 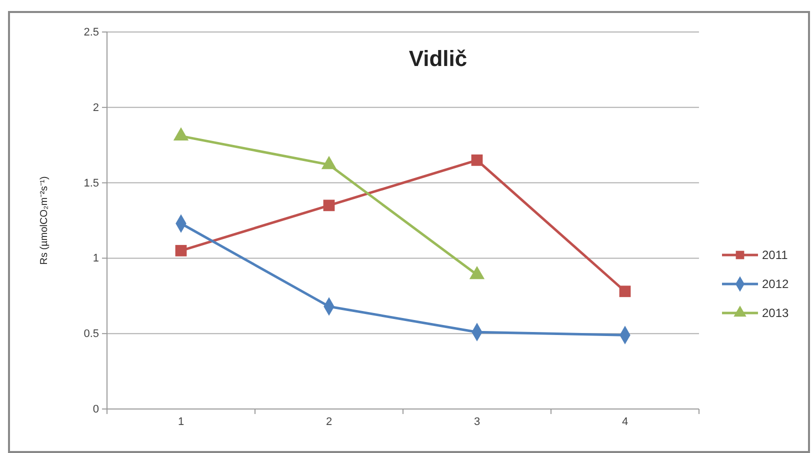 I want to click on y-tick-label: 0.5, so click(x=91, y=334).